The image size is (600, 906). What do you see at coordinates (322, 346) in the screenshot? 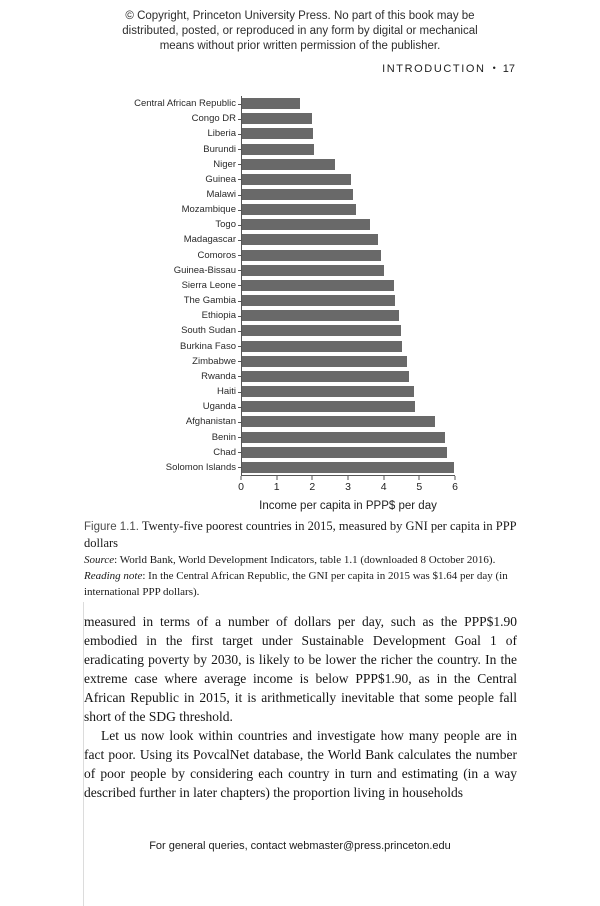
I see `bar-burkina-faso` at bounding box center [322, 346].